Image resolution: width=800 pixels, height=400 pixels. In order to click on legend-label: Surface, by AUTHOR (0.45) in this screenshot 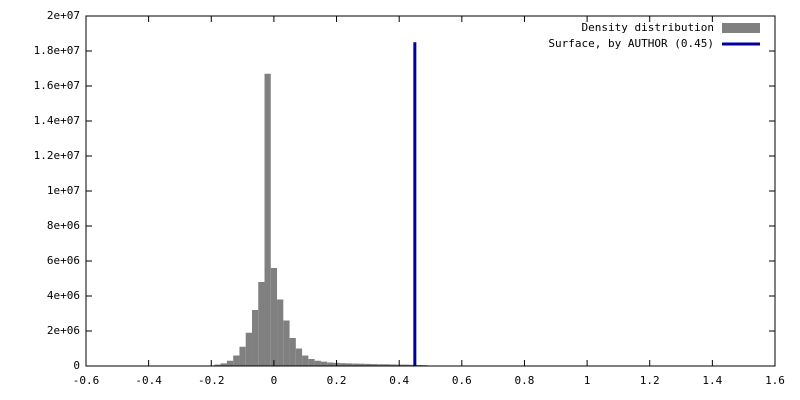, I will do `click(631, 43)`.